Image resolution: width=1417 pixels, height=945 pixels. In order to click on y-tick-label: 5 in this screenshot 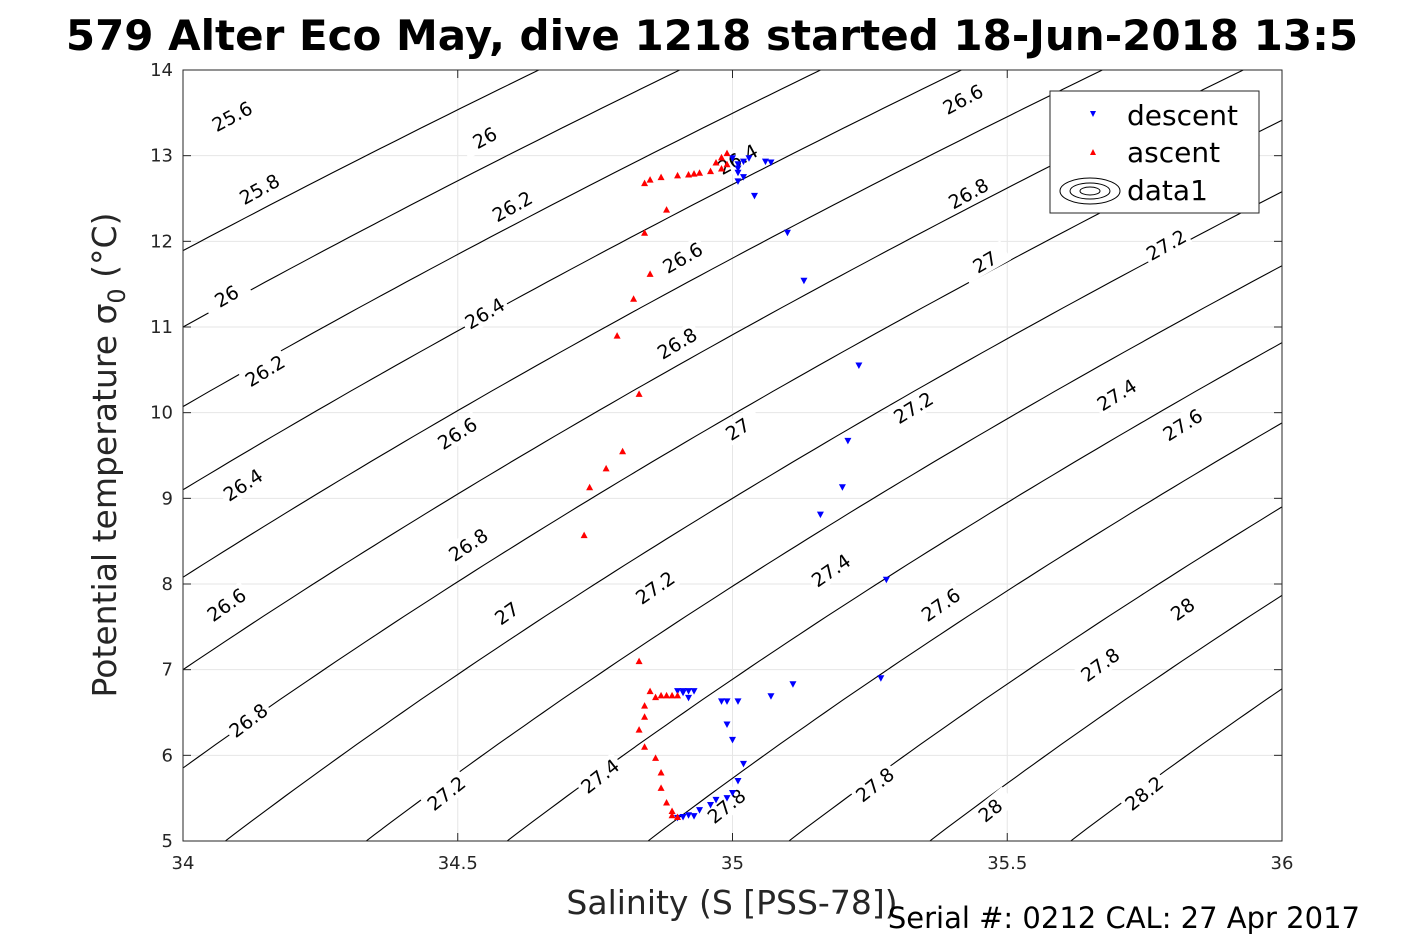, I will do `click(167, 841)`.